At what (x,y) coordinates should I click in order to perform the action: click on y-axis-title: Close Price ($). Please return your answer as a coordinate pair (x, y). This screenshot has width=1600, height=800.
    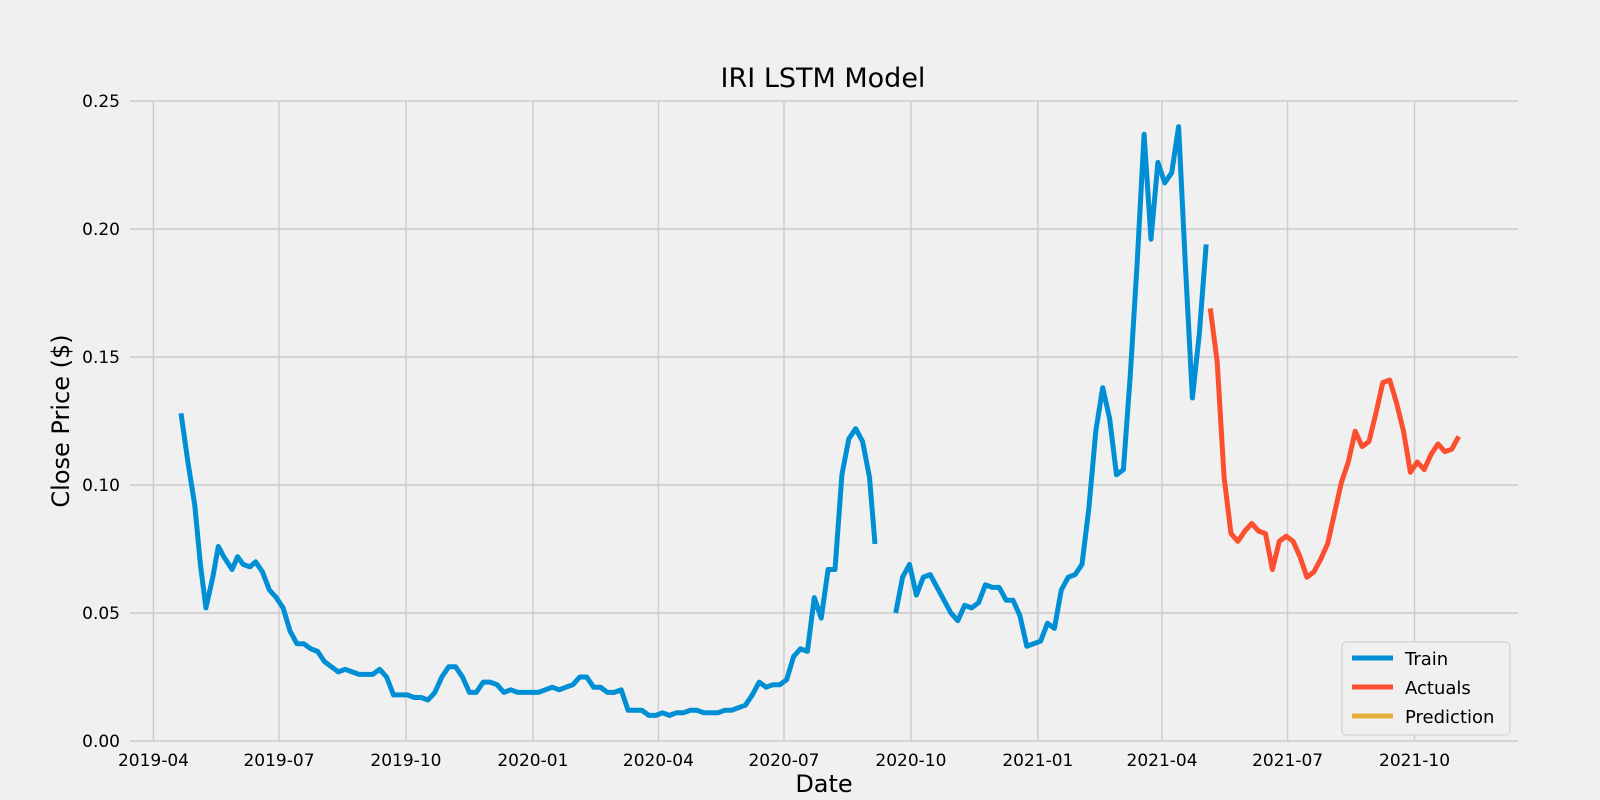
    Looking at the image, I should click on (61, 420).